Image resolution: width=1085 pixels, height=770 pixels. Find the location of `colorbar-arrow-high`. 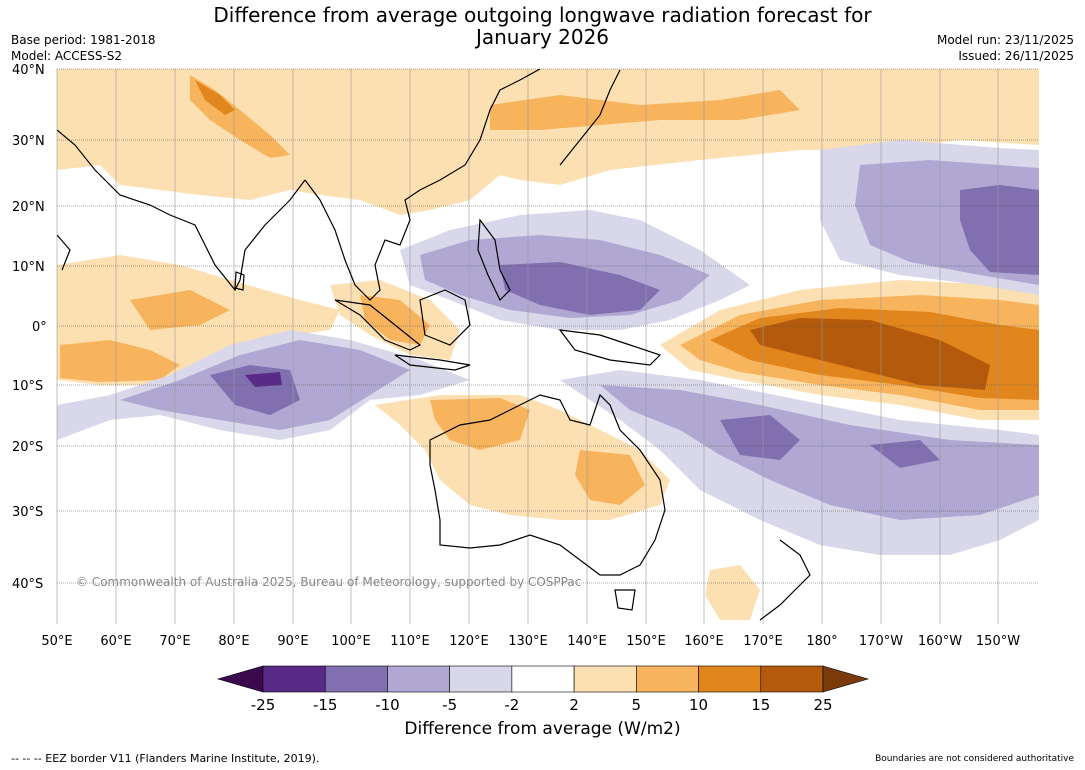

colorbar-arrow-high is located at coordinates (846, 679).